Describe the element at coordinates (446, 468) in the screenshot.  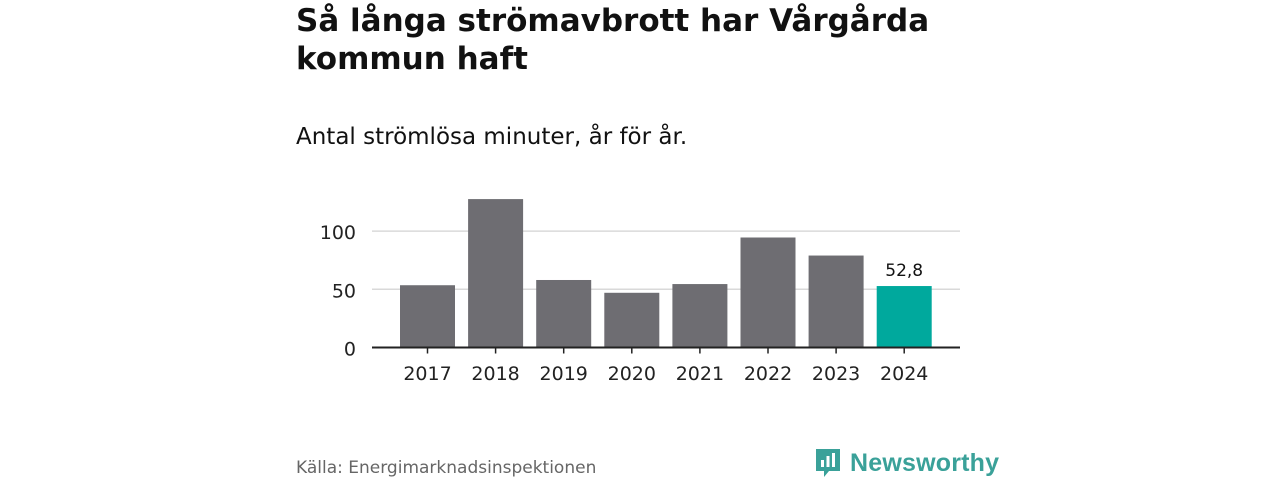
I see `source-note: Källa: Energimarknadsinspektionen` at that location.